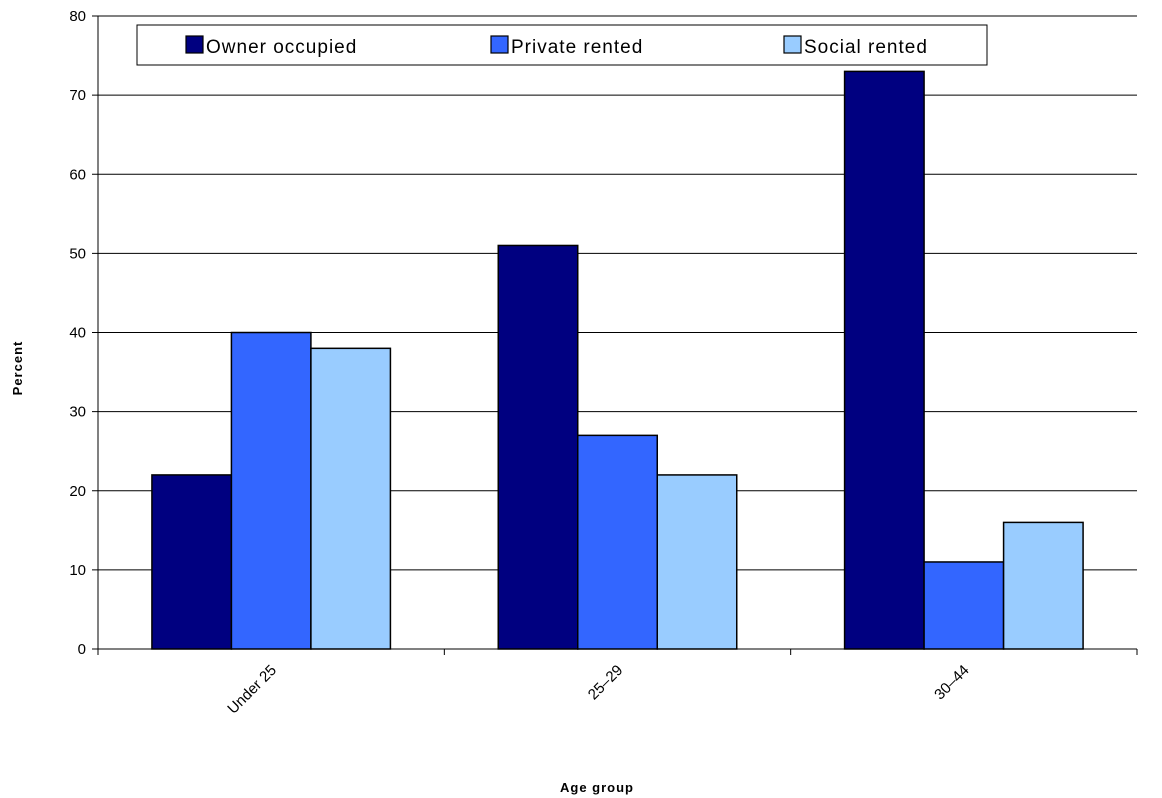 This screenshot has width=1162, height=798. Describe the element at coordinates (606, 683) in the screenshot. I see `x-tick-label: 25–29` at that location.